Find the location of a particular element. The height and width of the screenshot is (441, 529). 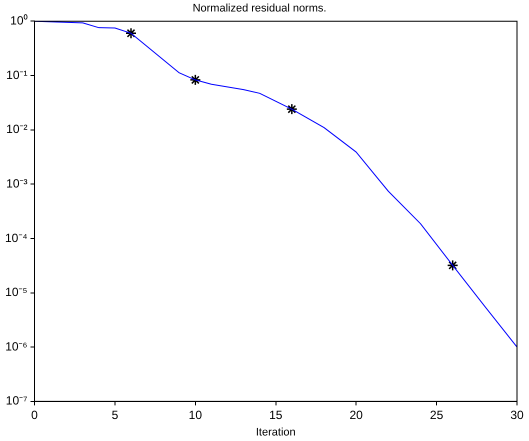

x-axis-title: Iteration is located at coordinates (276, 432).